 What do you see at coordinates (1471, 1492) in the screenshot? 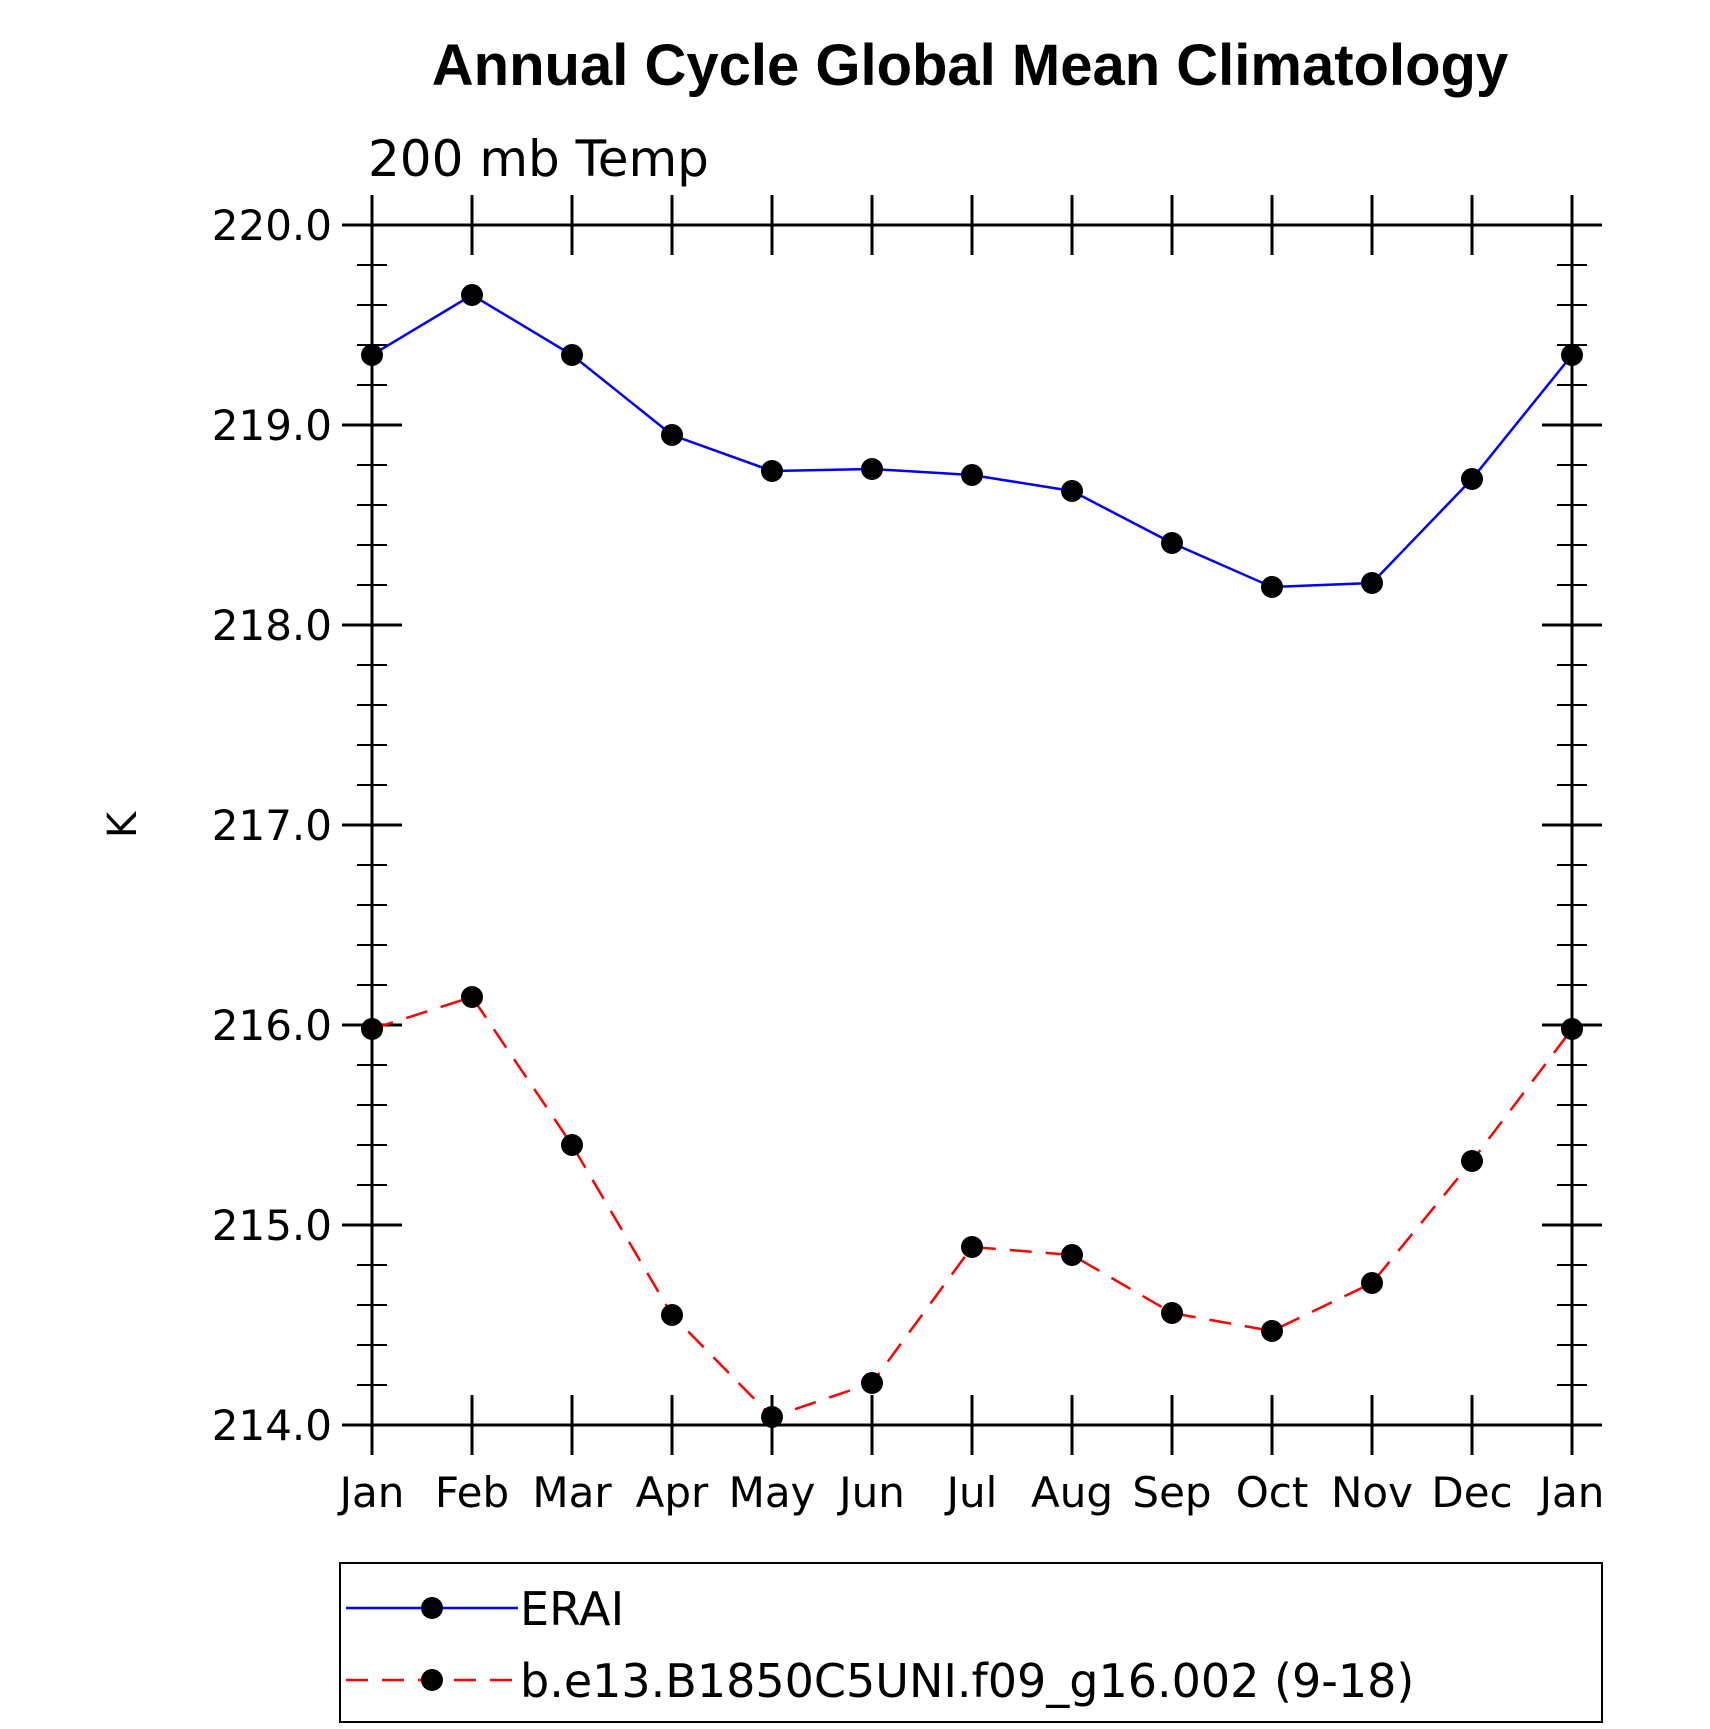
I see `x-tick-label: Dec` at bounding box center [1471, 1492].